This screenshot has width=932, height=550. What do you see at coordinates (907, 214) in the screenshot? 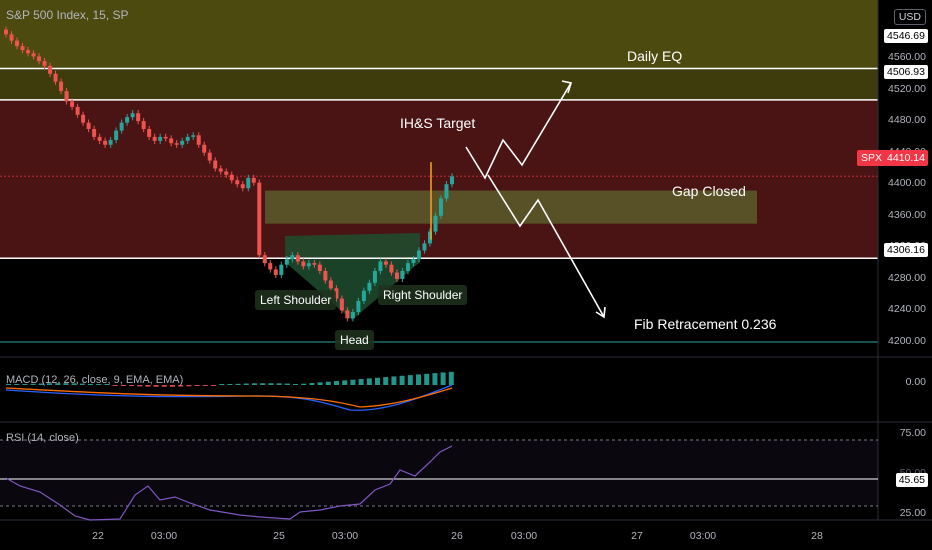
I see `price-tick-label: 4360.00` at bounding box center [907, 214].